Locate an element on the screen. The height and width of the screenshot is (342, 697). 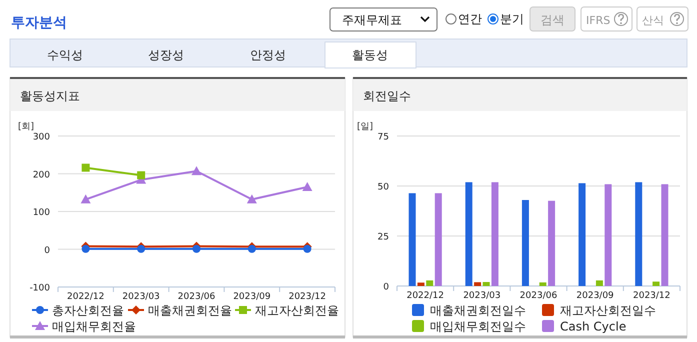
text: 안정성 is located at coordinates (268, 55).